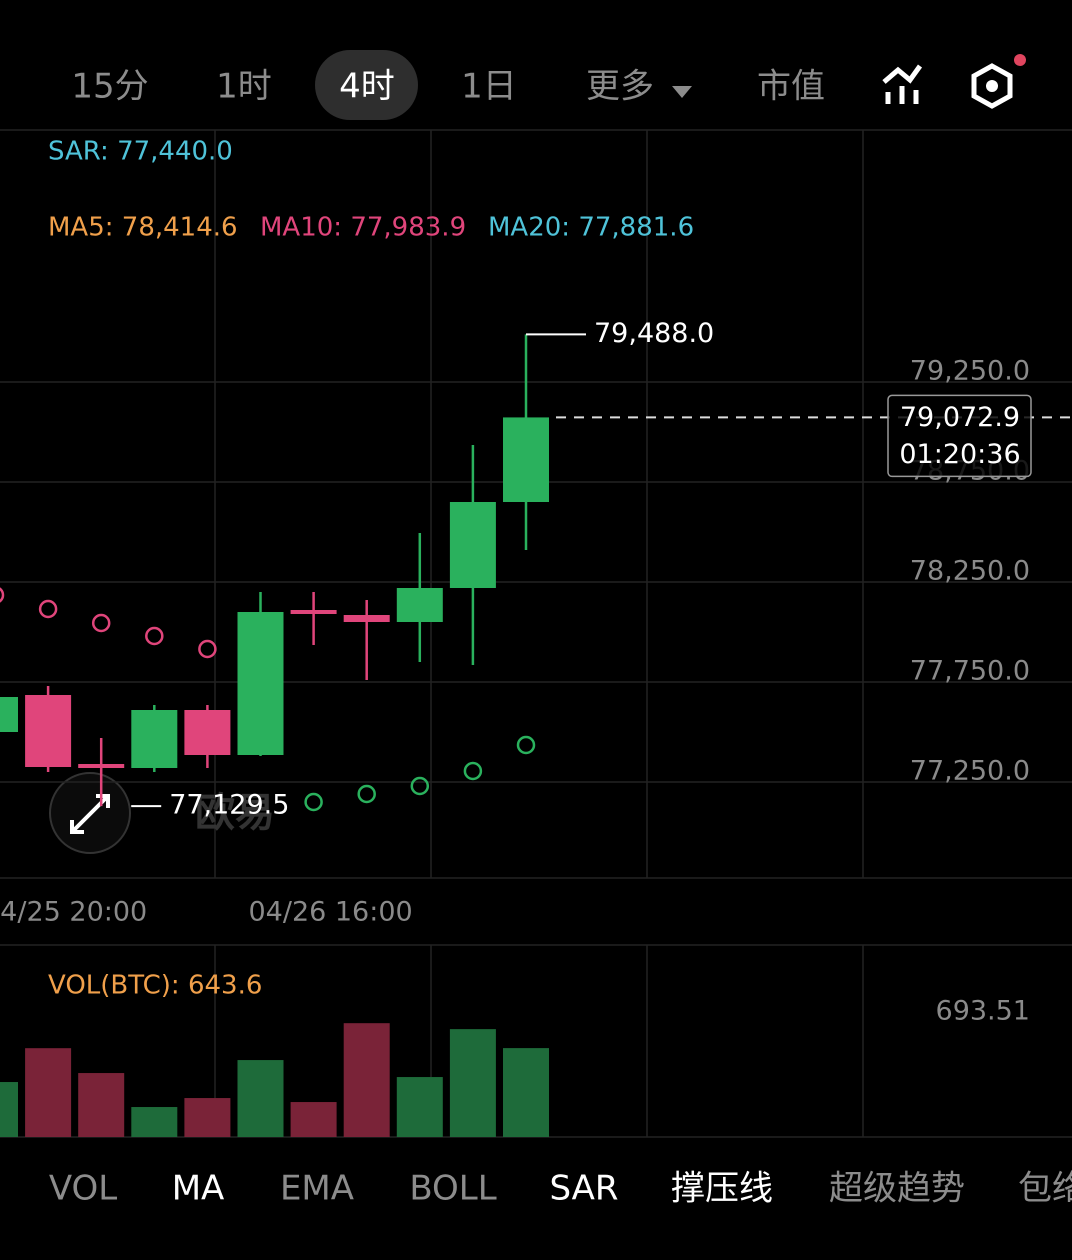 The height and width of the screenshot is (1260, 1072). What do you see at coordinates (970, 671) in the screenshot?
I see `y-tick-label: 77,750.0` at bounding box center [970, 671].